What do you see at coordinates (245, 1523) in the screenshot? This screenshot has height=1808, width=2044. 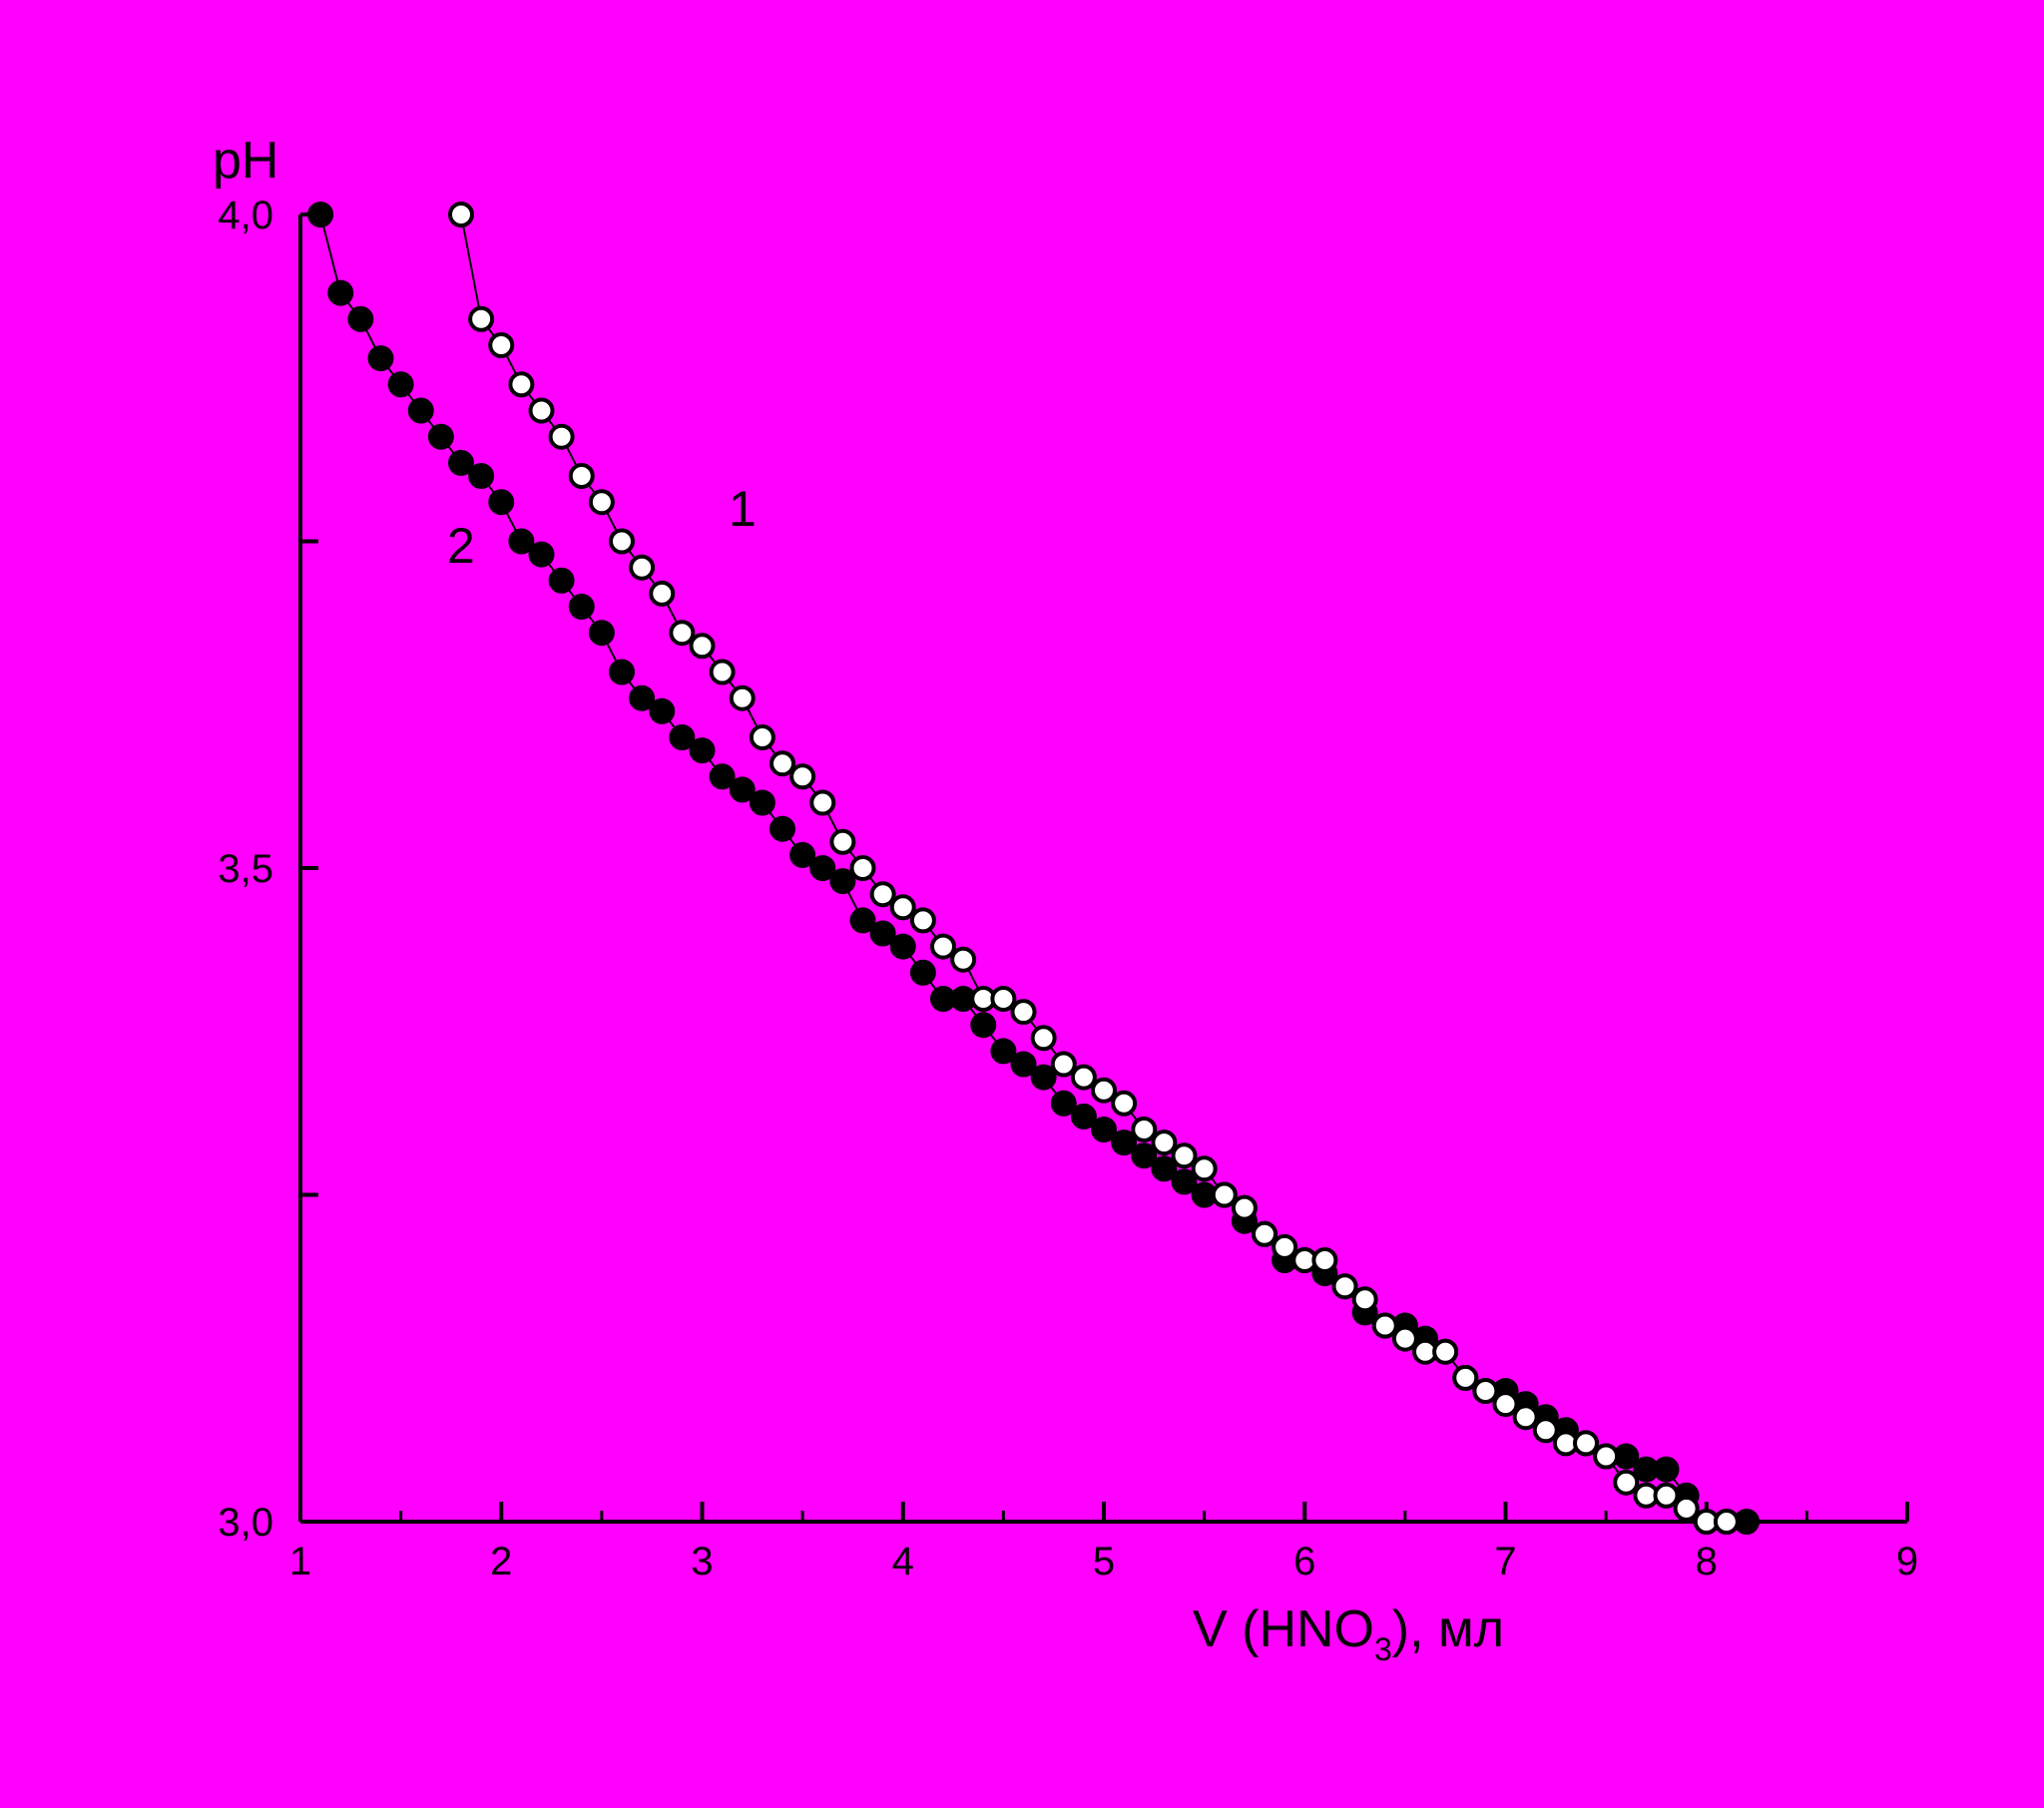 I see `y-tick-label: 3,0` at bounding box center [245, 1523].